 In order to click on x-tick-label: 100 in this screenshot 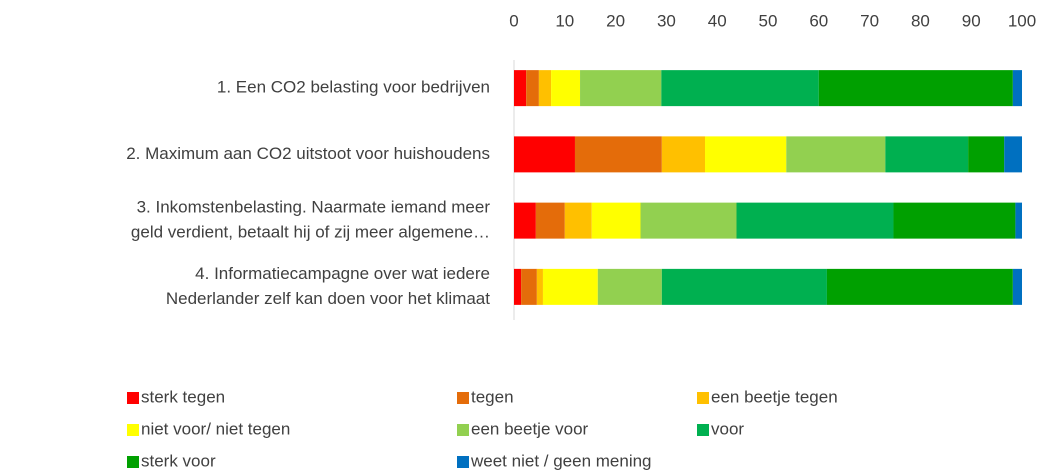, I will do `click(1022, 20)`.